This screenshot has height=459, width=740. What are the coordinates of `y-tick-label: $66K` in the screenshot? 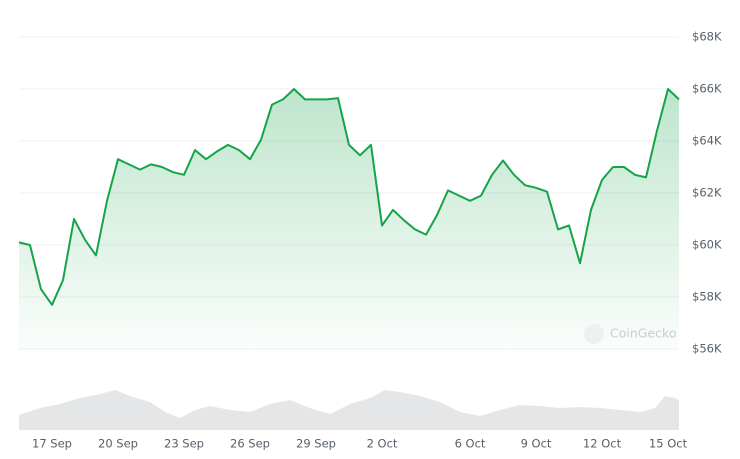 It's located at (707, 89).